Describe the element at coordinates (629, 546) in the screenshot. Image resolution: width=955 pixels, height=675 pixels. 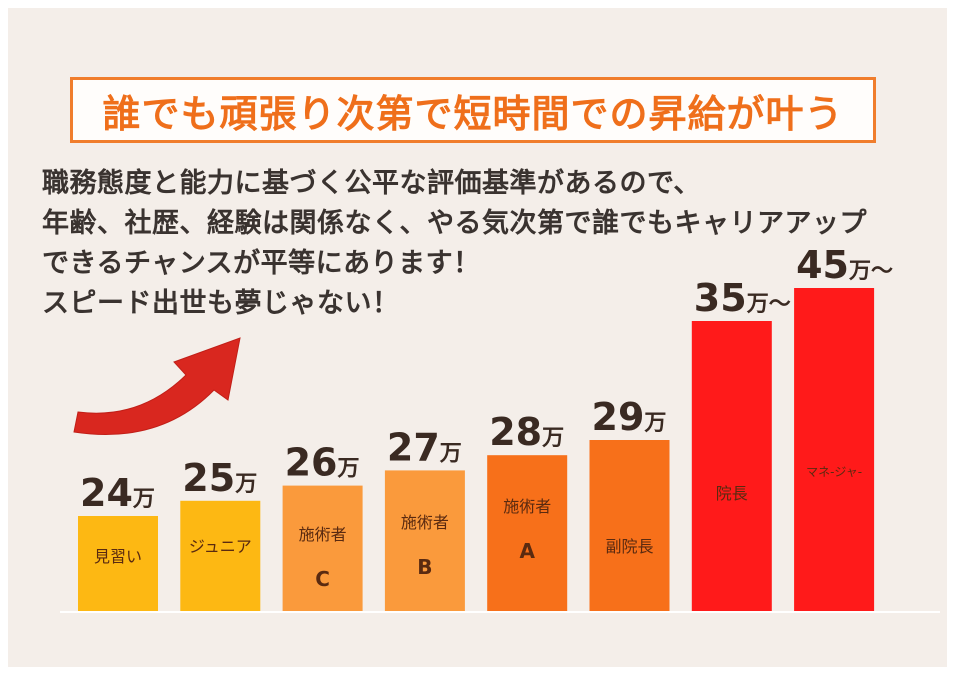
I see `category-label: 副院長` at that location.